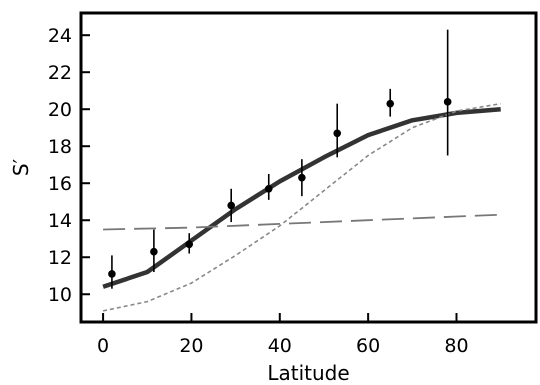  Describe the element at coordinates (60, 110) in the screenshot. I see `y-tick-label: 20` at that location.